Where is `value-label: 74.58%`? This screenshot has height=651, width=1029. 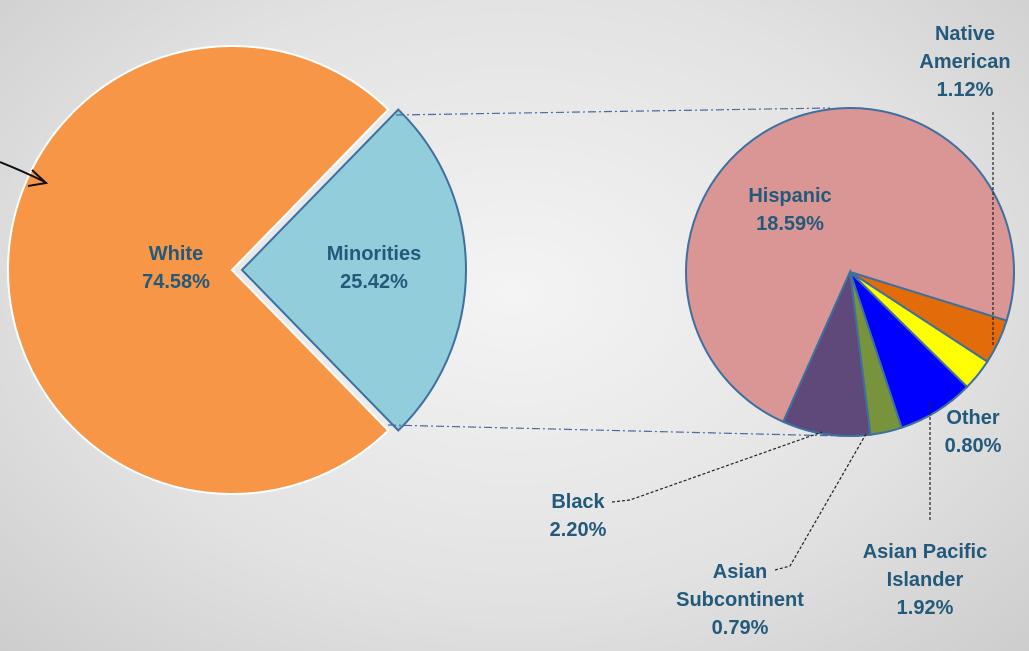
value-label: 74.58% is located at coordinates (176, 282).